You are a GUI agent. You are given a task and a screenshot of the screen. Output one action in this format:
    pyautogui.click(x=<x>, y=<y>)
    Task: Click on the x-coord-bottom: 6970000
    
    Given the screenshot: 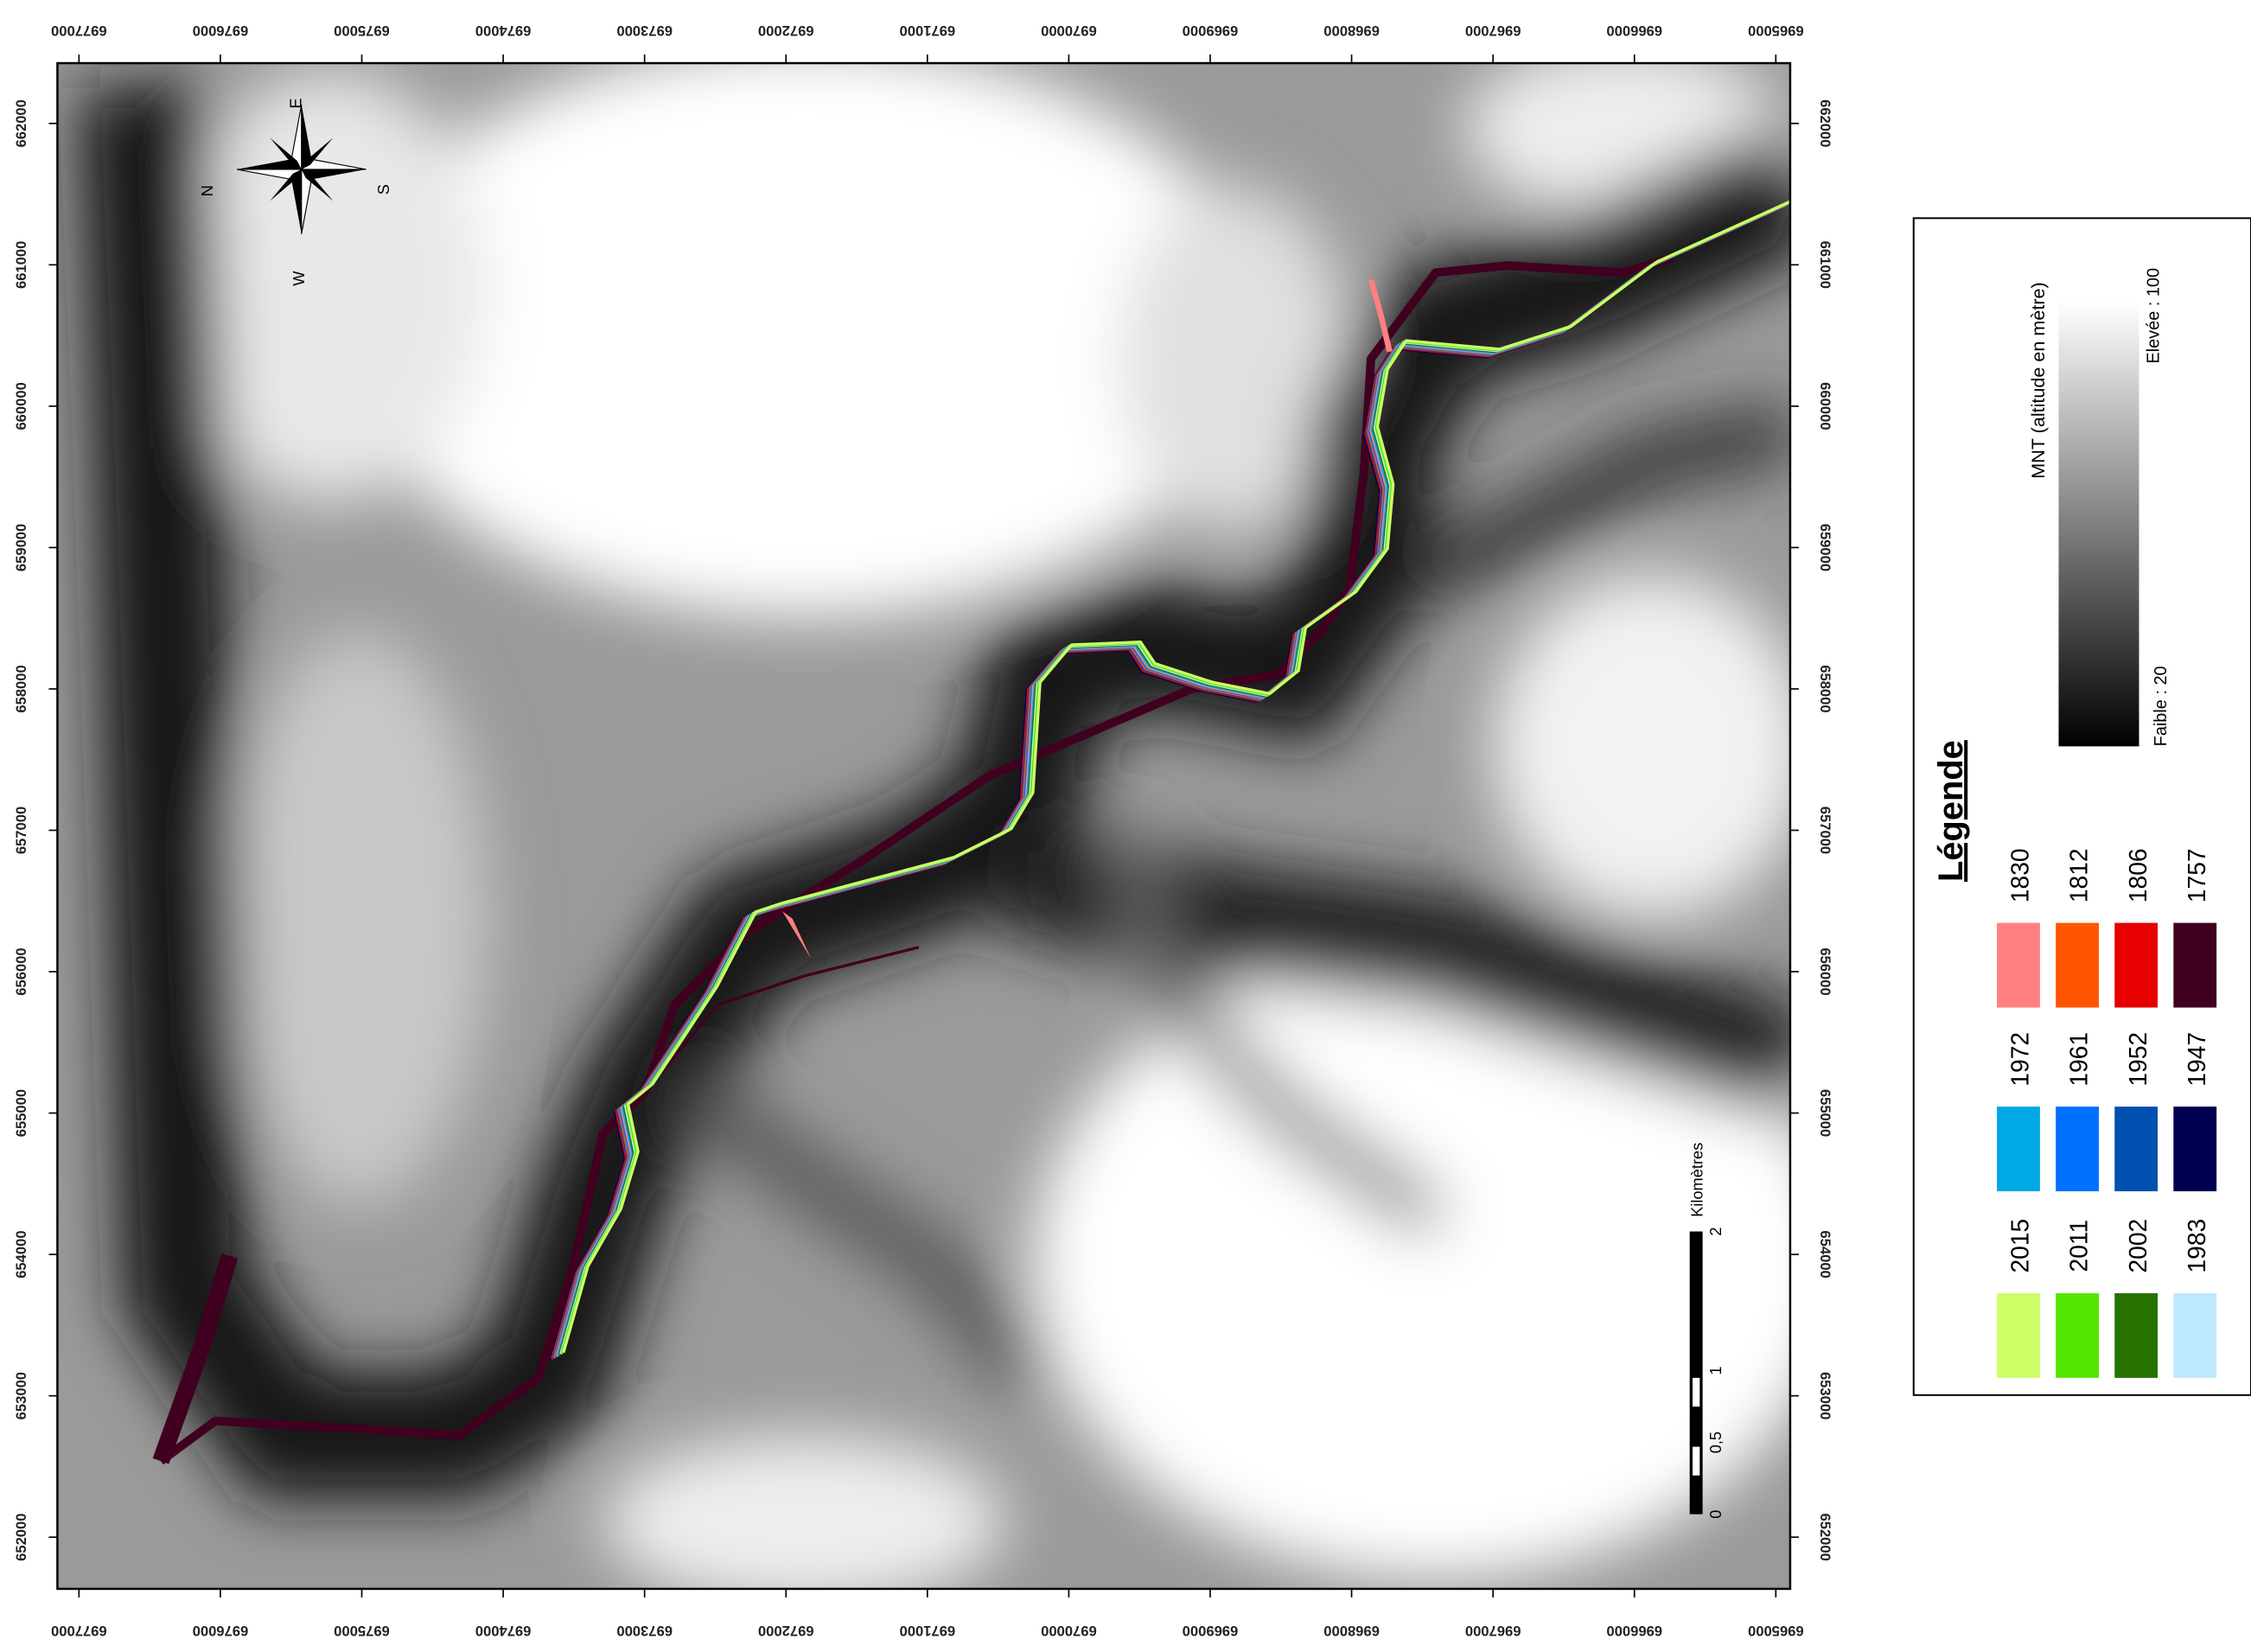 What is the action you would take?
    pyautogui.click(x=1069, y=1631)
    